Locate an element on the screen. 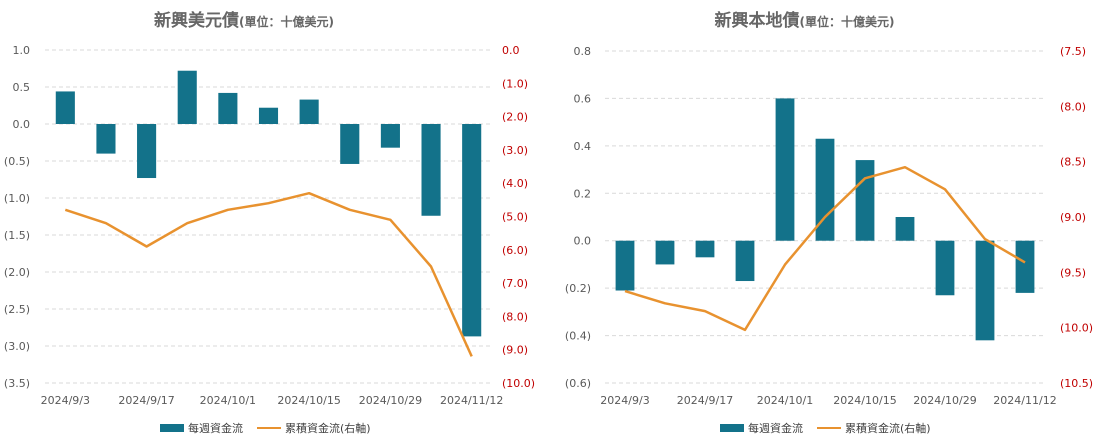  y-right-tick-label: (4.0) is located at coordinates (515, 183).